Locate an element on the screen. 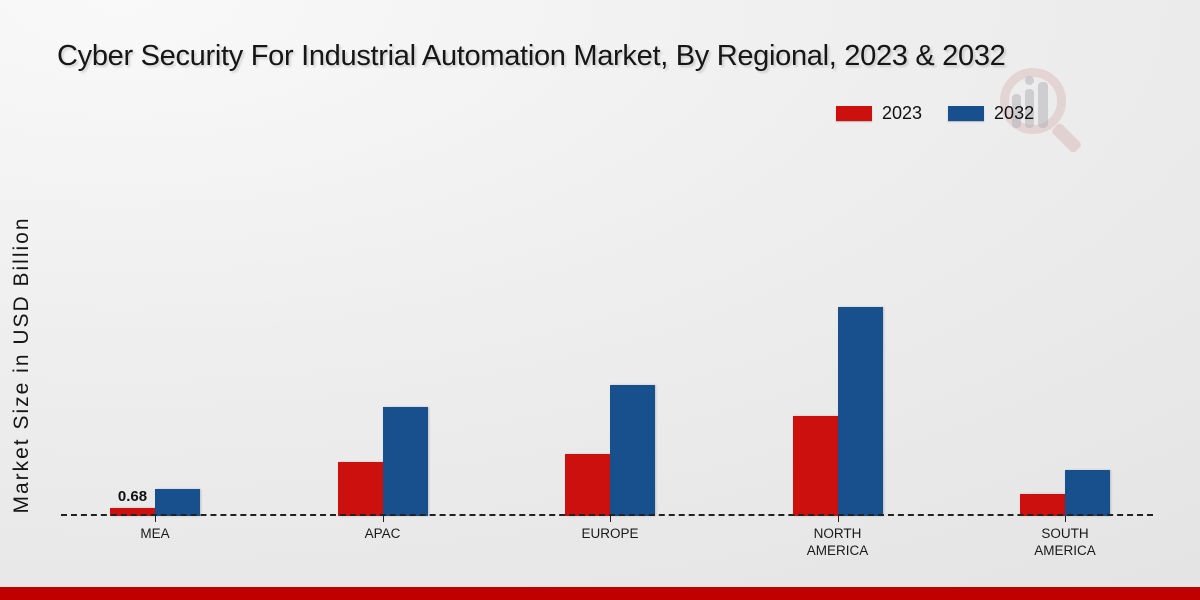 The image size is (1200, 600). magnifier-ring-icon is located at coordinates (1033, 101).